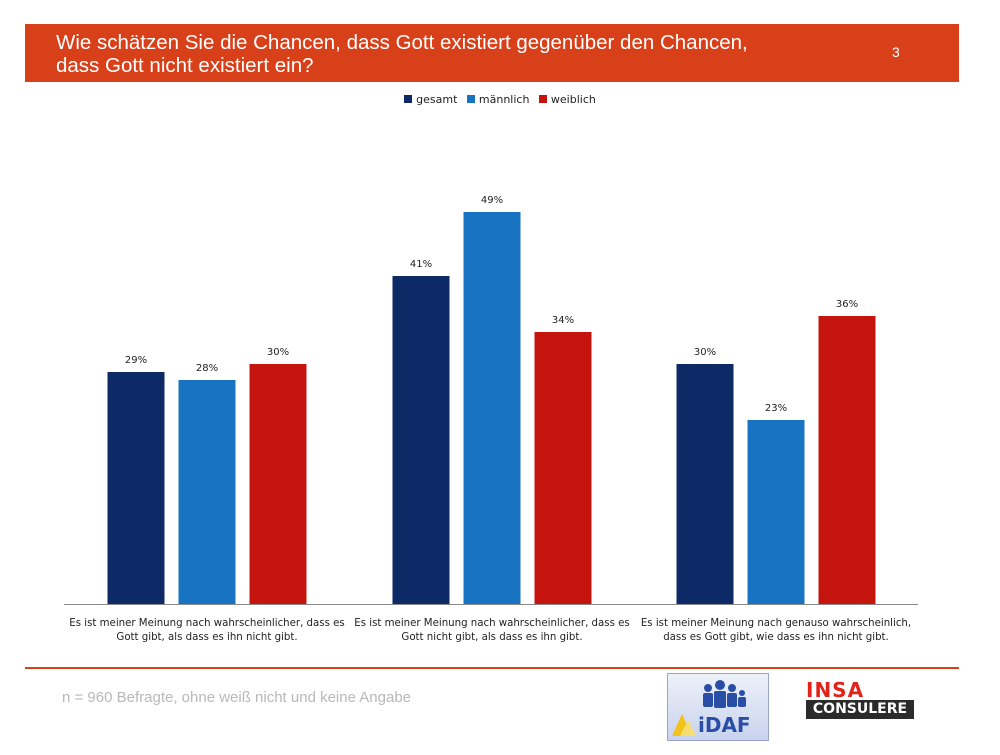  Describe the element at coordinates (136, 360) in the screenshot. I see `data-label-gesamt-1: 29%` at that location.